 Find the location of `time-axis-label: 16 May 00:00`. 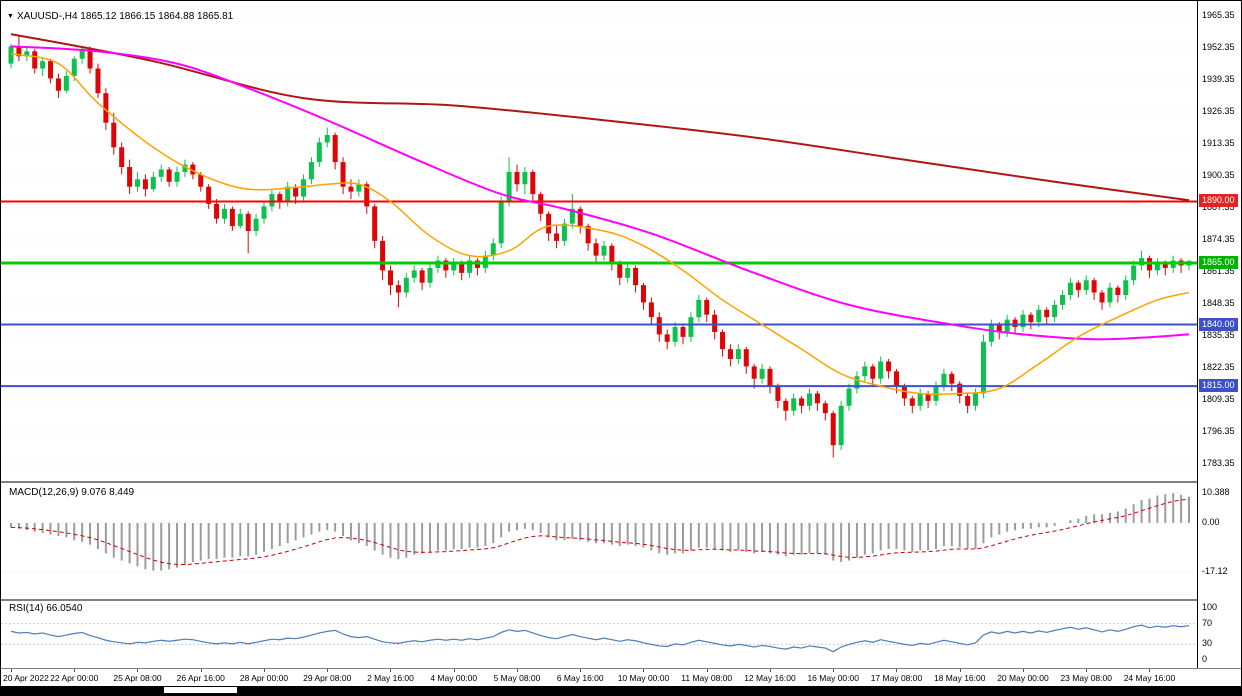

time-axis-label: 16 May 00:00 is located at coordinates (833, 678).